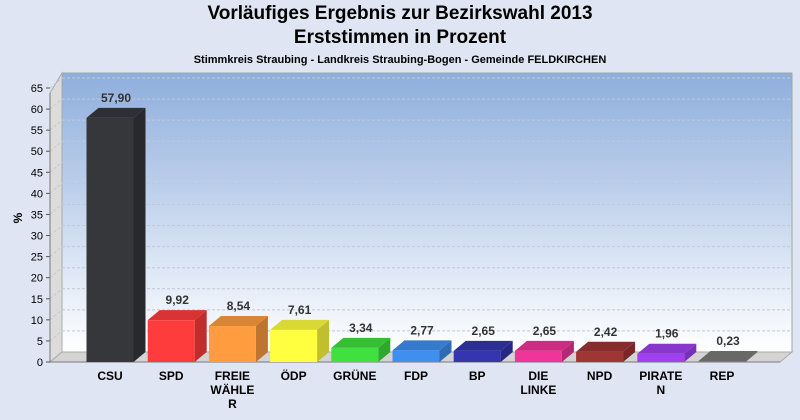 The width and height of the screenshot is (800, 420). I want to click on y-tick-label: 35, so click(37, 215).